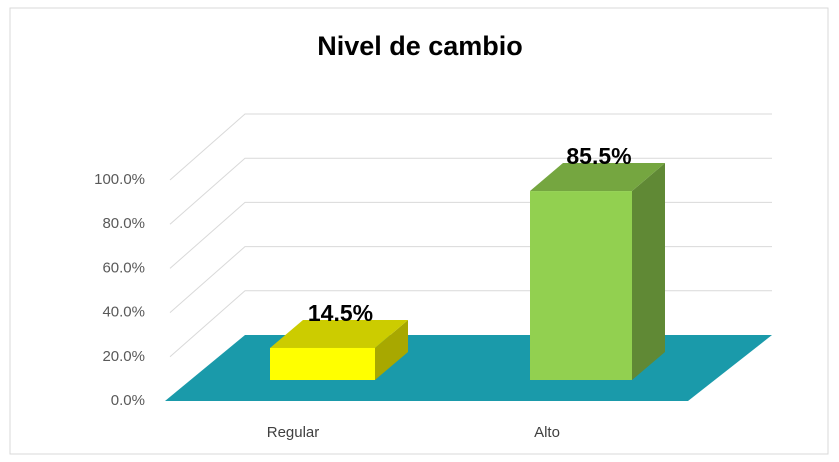 The width and height of the screenshot is (839, 462). Describe the element at coordinates (547, 432) in the screenshot. I see `x-tick-label: Alto` at that location.